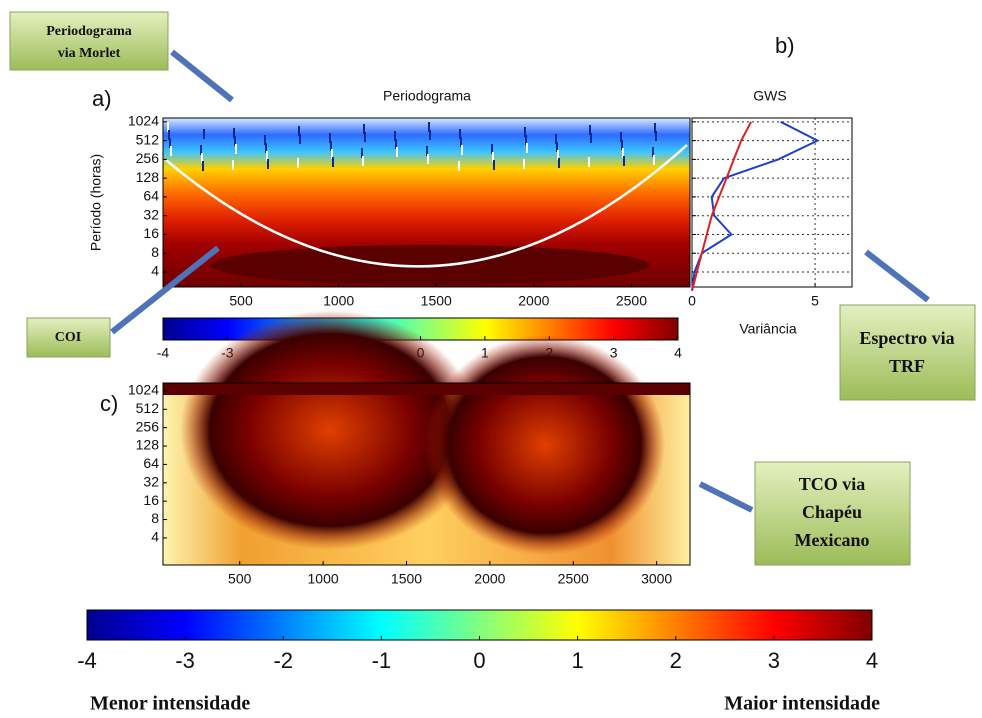 The image size is (982, 718). I want to click on callout-text: via Morlet, so click(89, 53).